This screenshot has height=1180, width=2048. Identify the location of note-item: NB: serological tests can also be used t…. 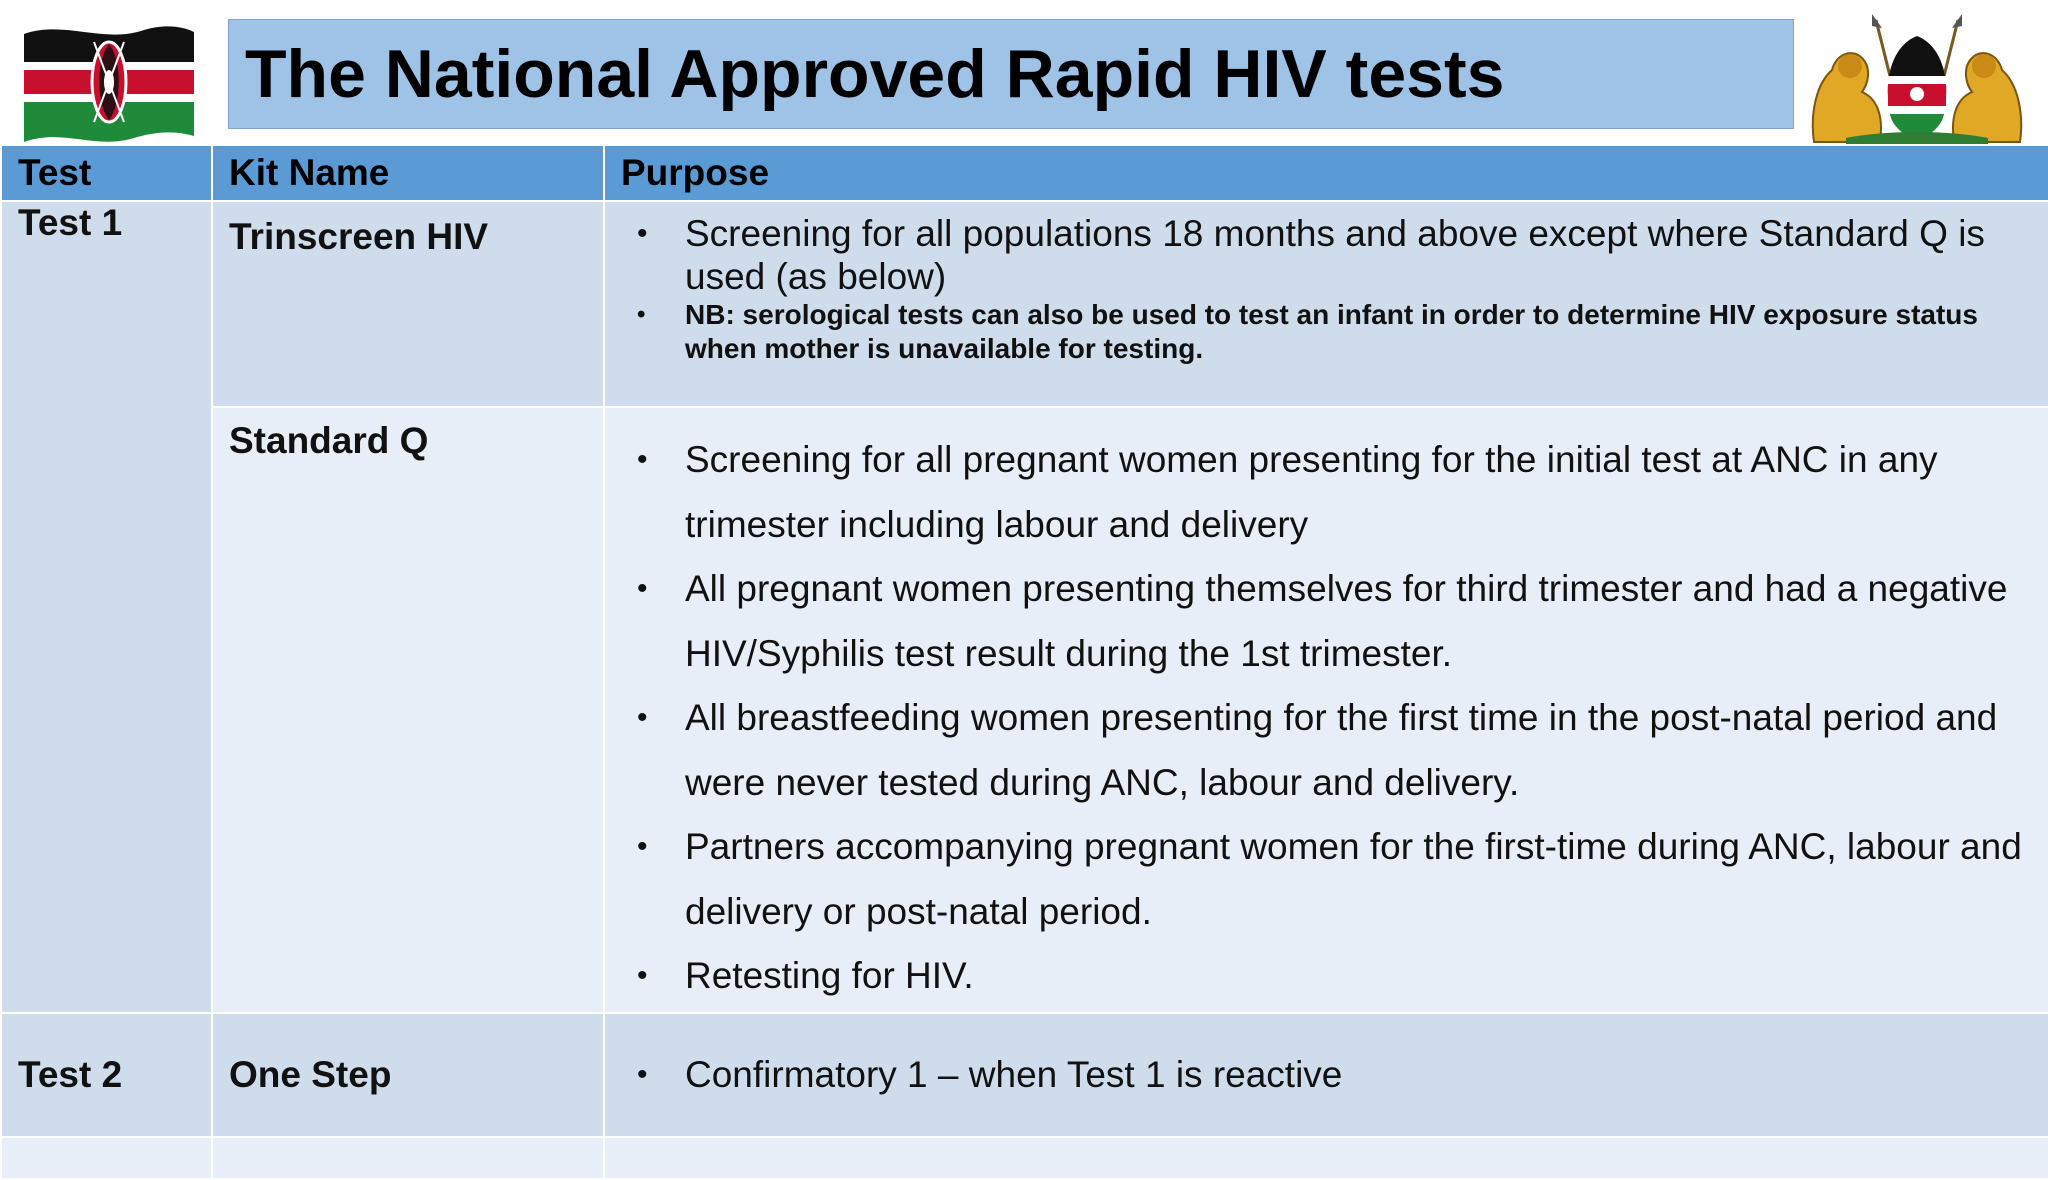
(1326, 332).